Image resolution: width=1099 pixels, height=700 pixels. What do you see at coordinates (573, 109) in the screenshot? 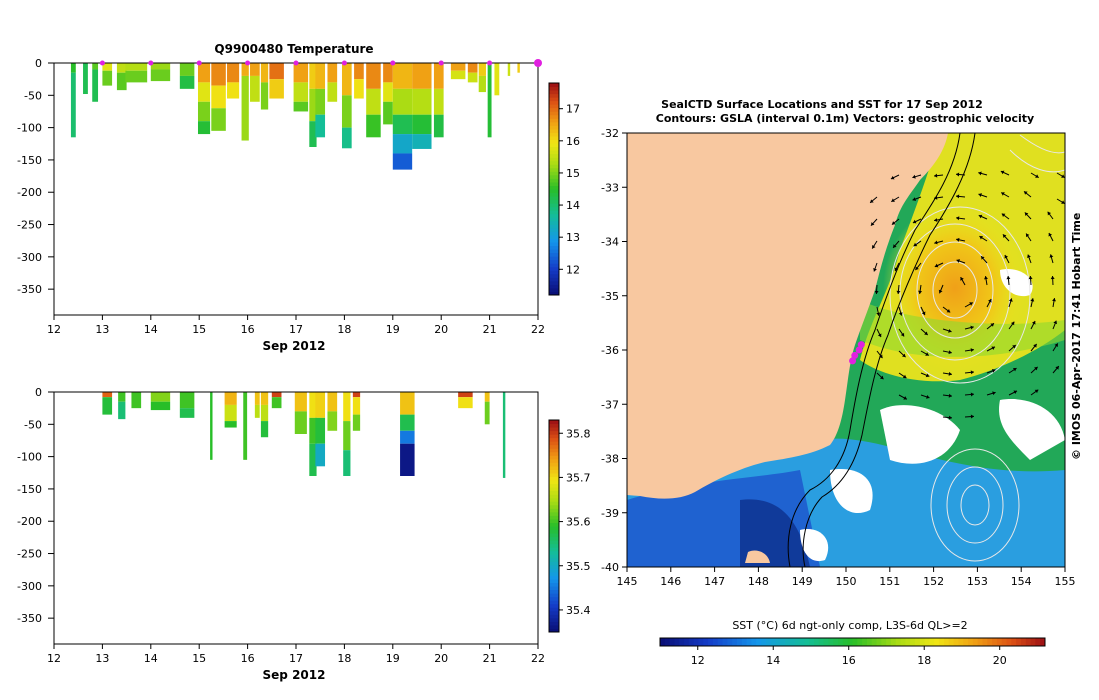
I see `colorbar-tick-label: 17` at bounding box center [573, 109].